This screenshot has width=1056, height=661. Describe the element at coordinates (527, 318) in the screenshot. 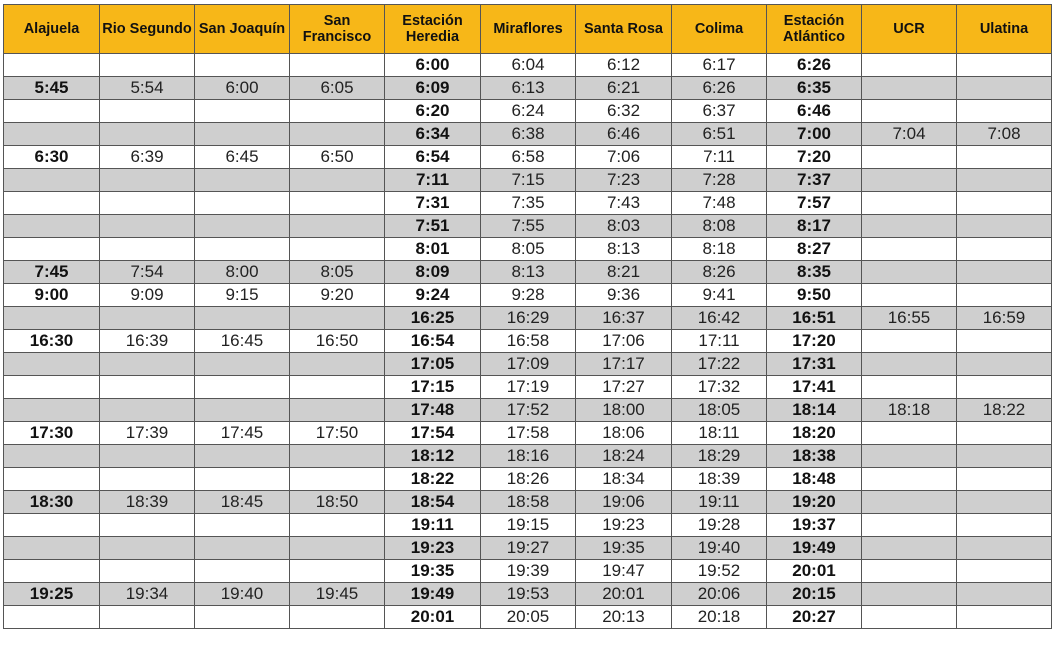

I see `table-row: 16:25 16:29 16:37 16:42 16:51 16:55 16:59` at that location.